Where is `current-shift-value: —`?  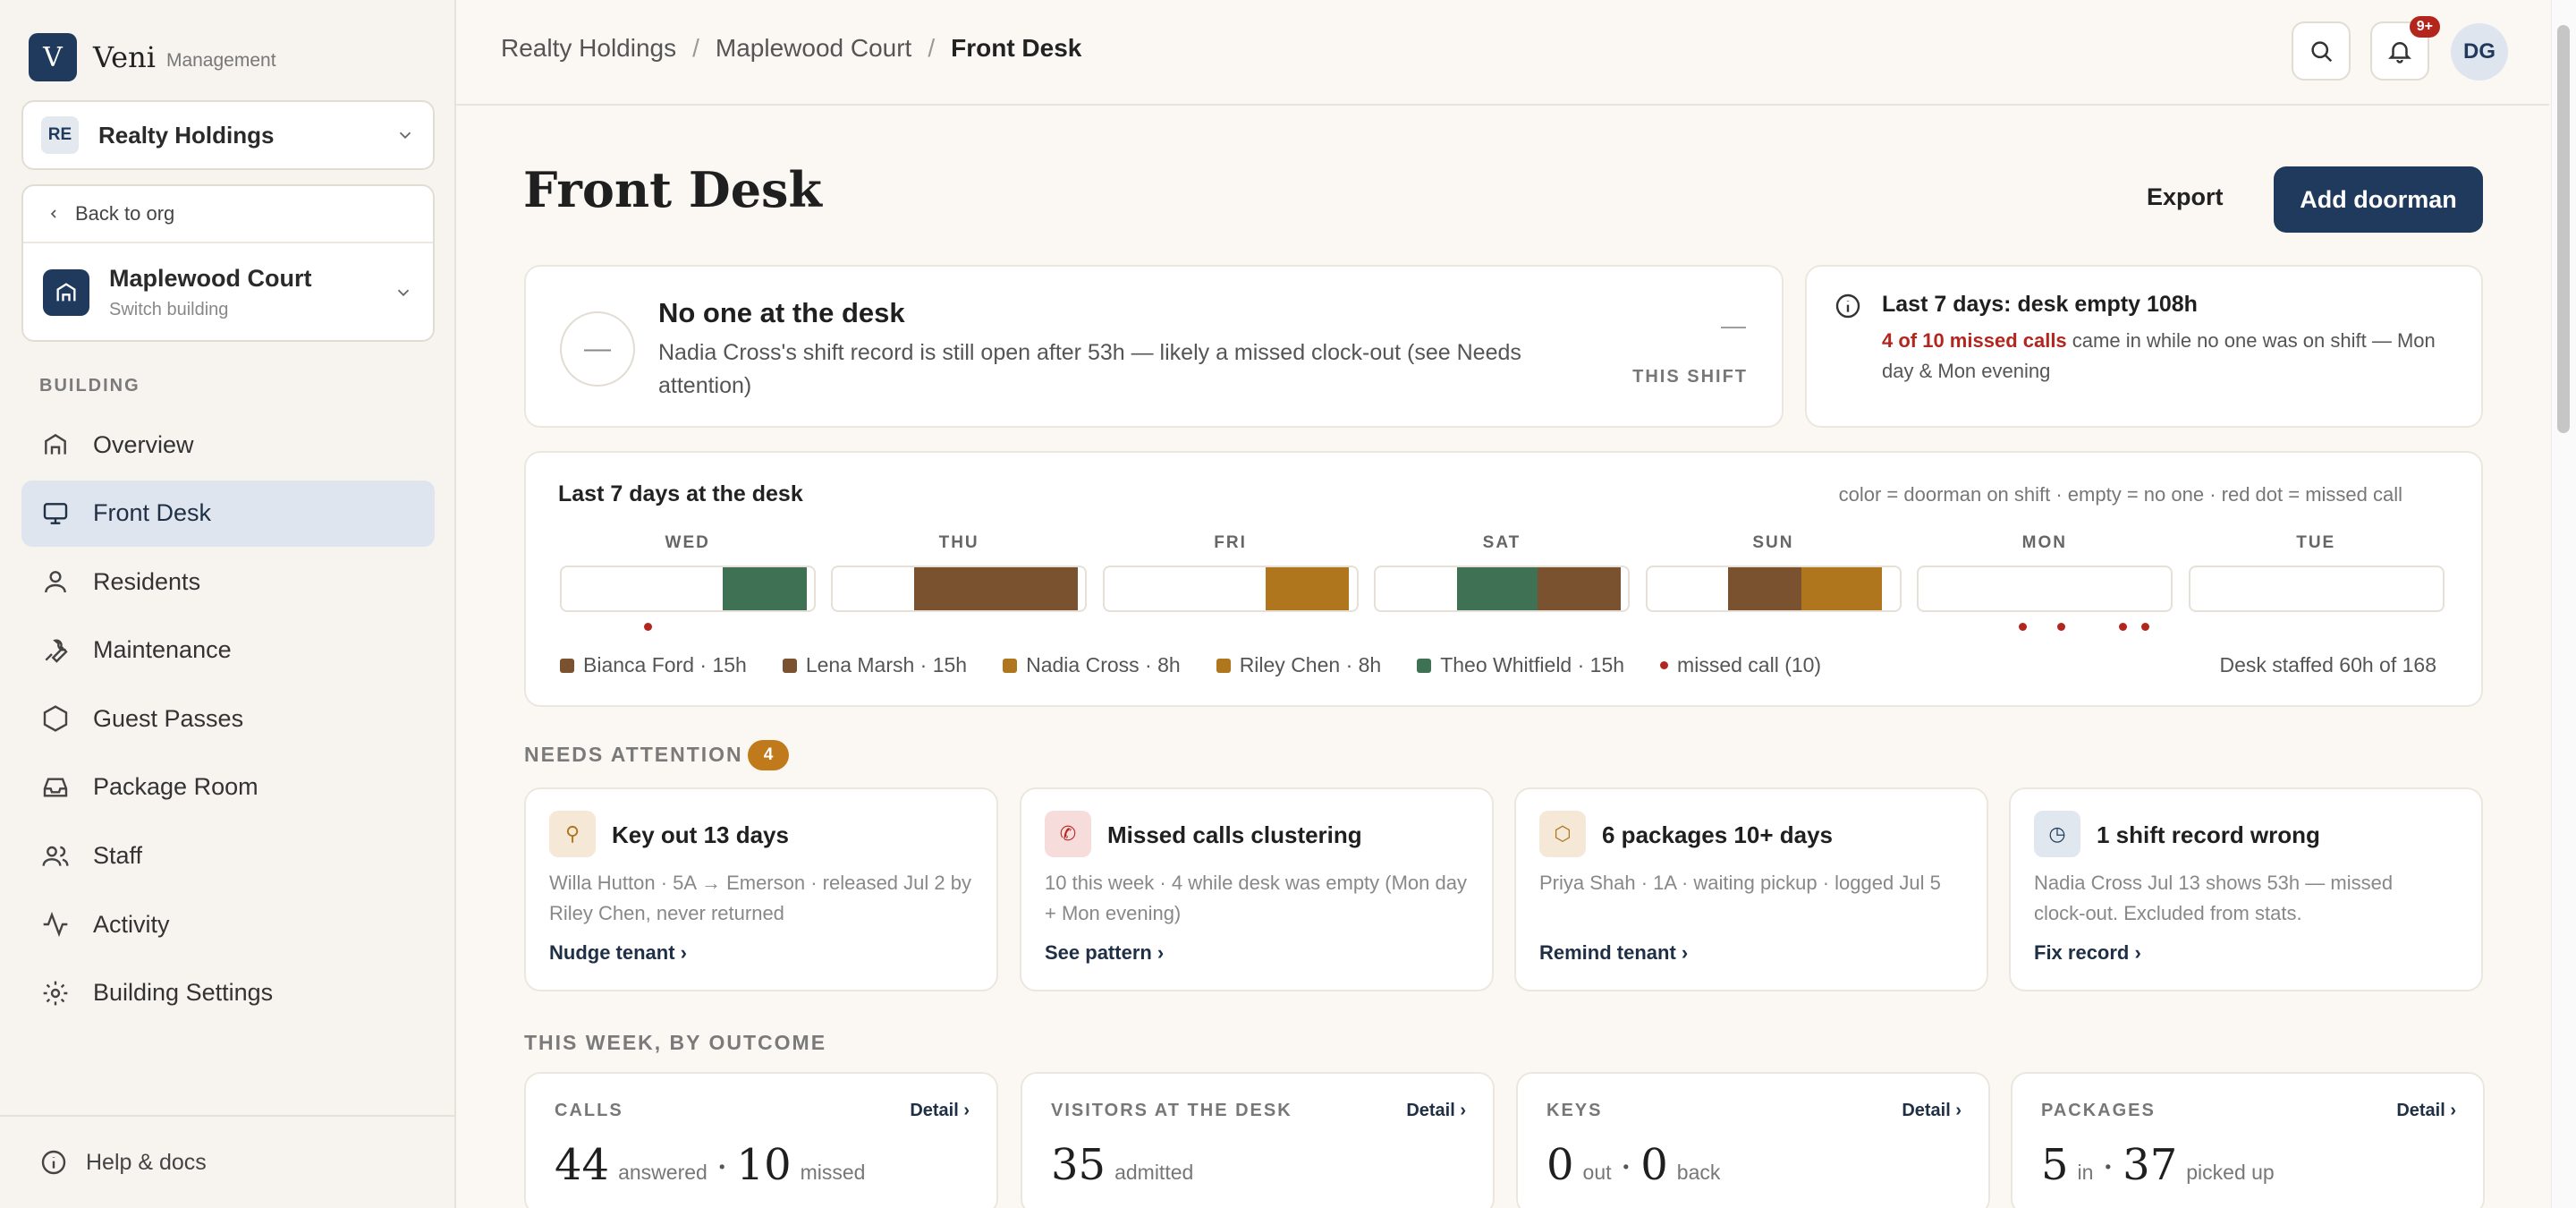 current-shift-value: — is located at coordinates (1733, 325).